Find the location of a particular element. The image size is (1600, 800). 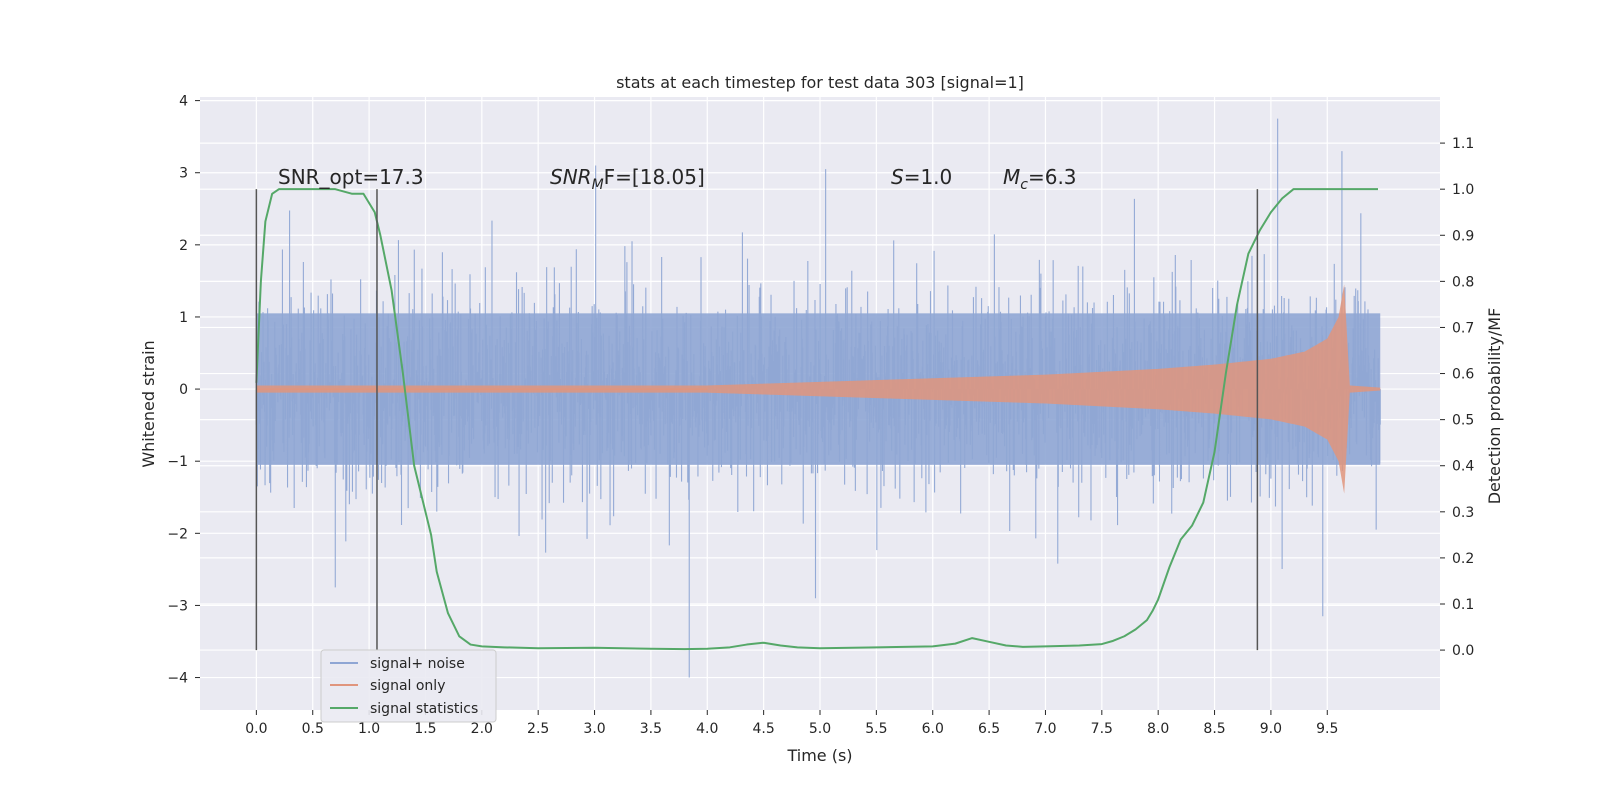

y-tick-label: −1 is located at coordinates (177, 462).